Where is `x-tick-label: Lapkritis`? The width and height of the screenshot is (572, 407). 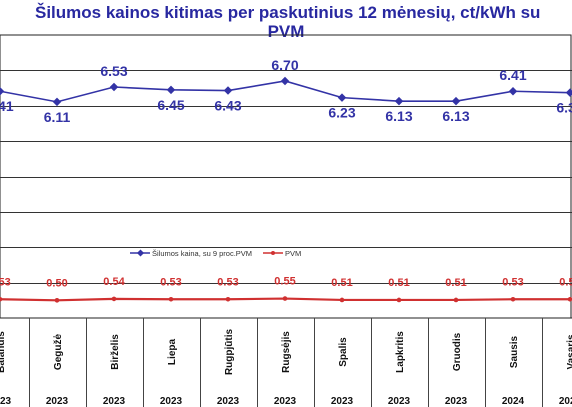
x-tick-label: Lapkritis is located at coordinates (400, 352).